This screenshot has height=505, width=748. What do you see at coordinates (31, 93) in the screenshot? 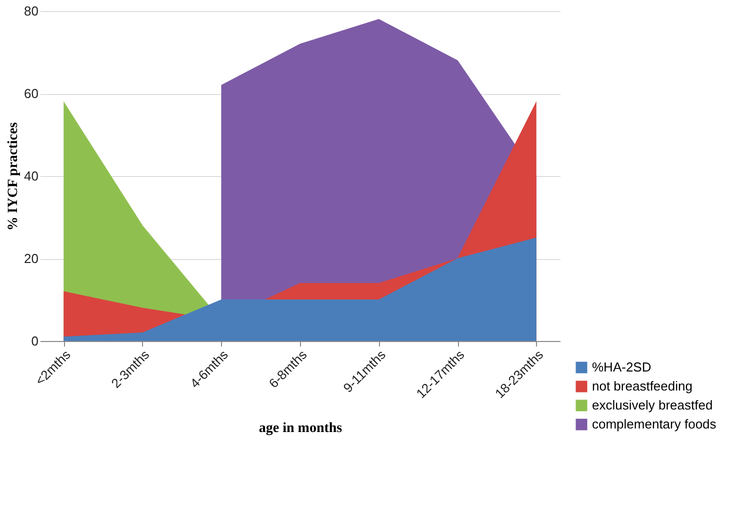
I see `y-tick-label: 60` at bounding box center [31, 93].